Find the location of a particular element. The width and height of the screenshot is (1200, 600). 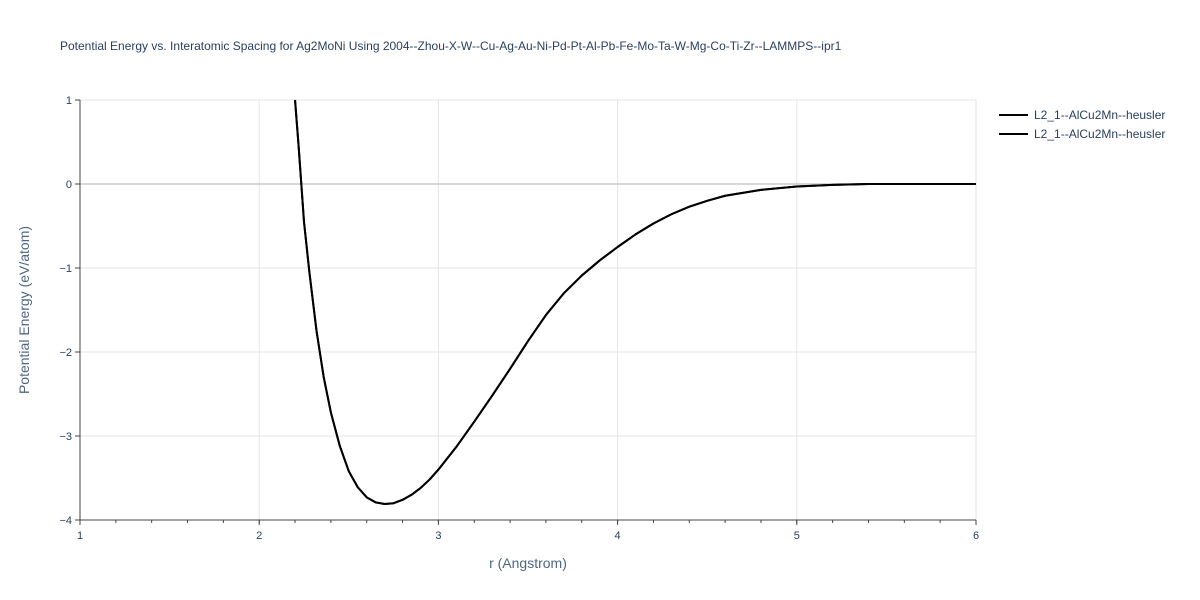

x-tick-label: 4 is located at coordinates (618, 536).